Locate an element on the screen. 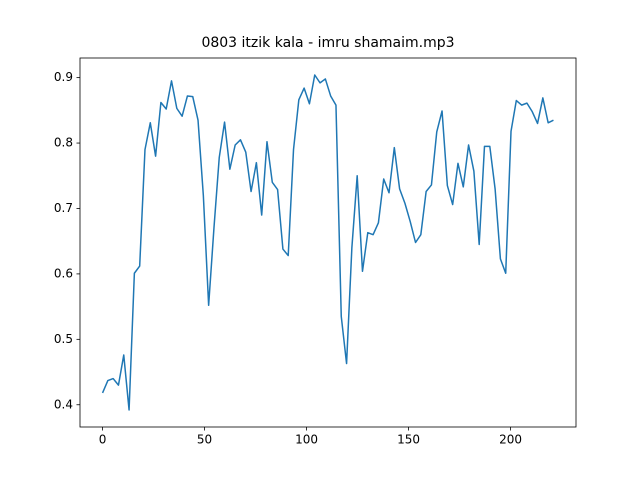 The width and height of the screenshot is (640, 480). x-tick-label: 50 is located at coordinates (204, 440).